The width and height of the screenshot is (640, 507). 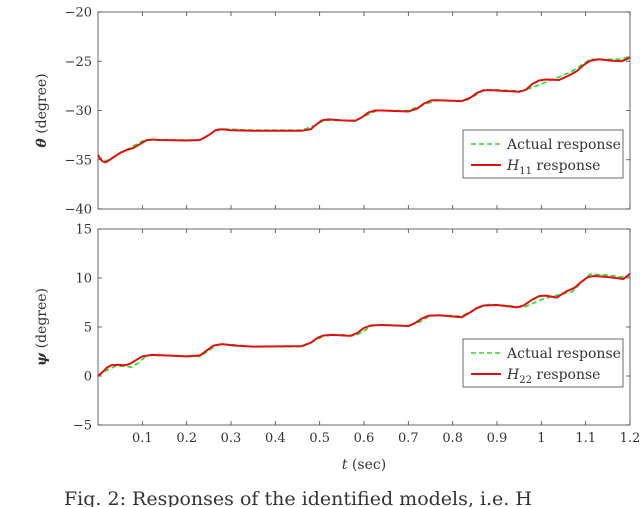 What do you see at coordinates (319, 438) in the screenshot?
I see `x-tick-label: 0.5` at bounding box center [319, 438].